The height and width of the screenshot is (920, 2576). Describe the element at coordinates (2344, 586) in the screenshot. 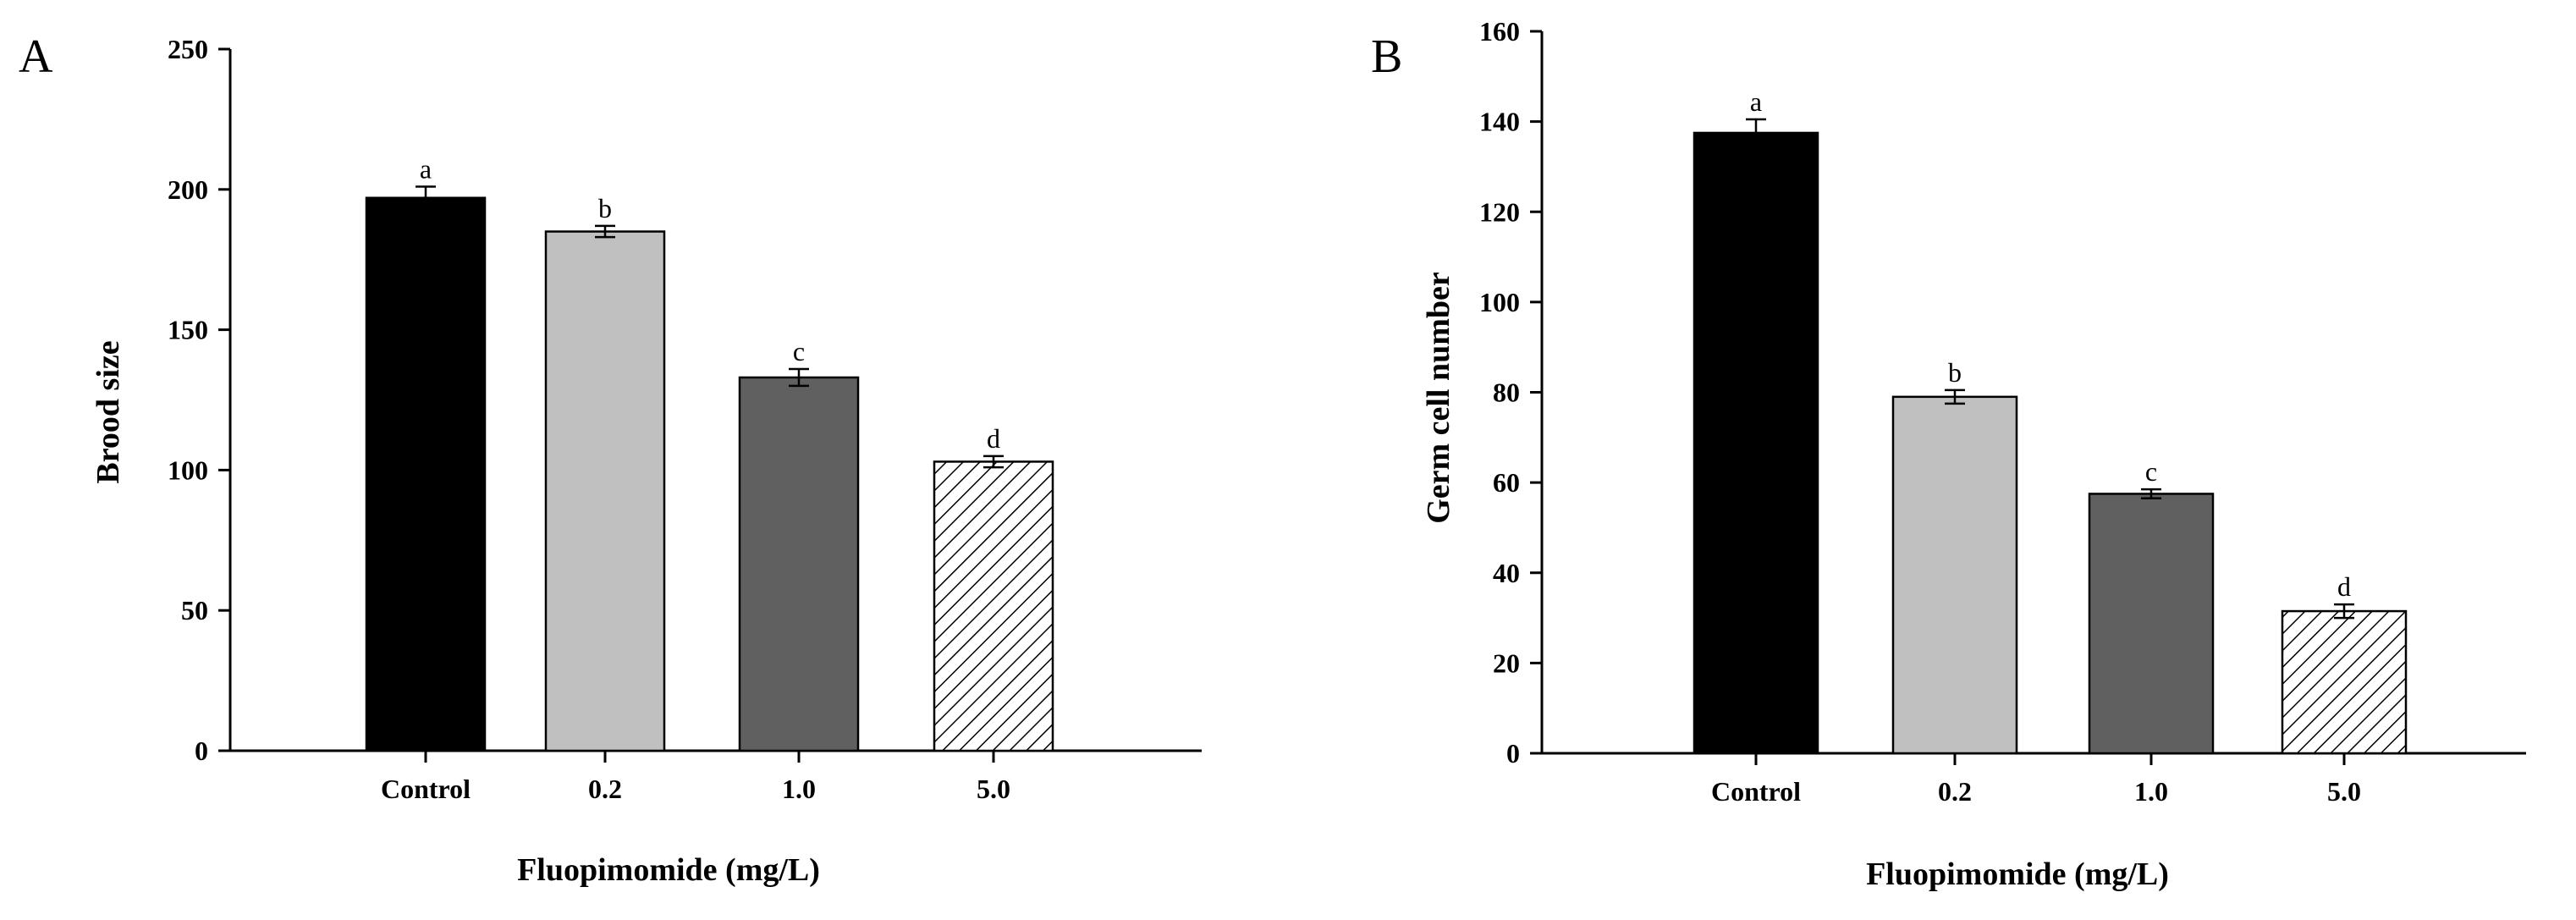

I see `significance-label-b: d` at that location.